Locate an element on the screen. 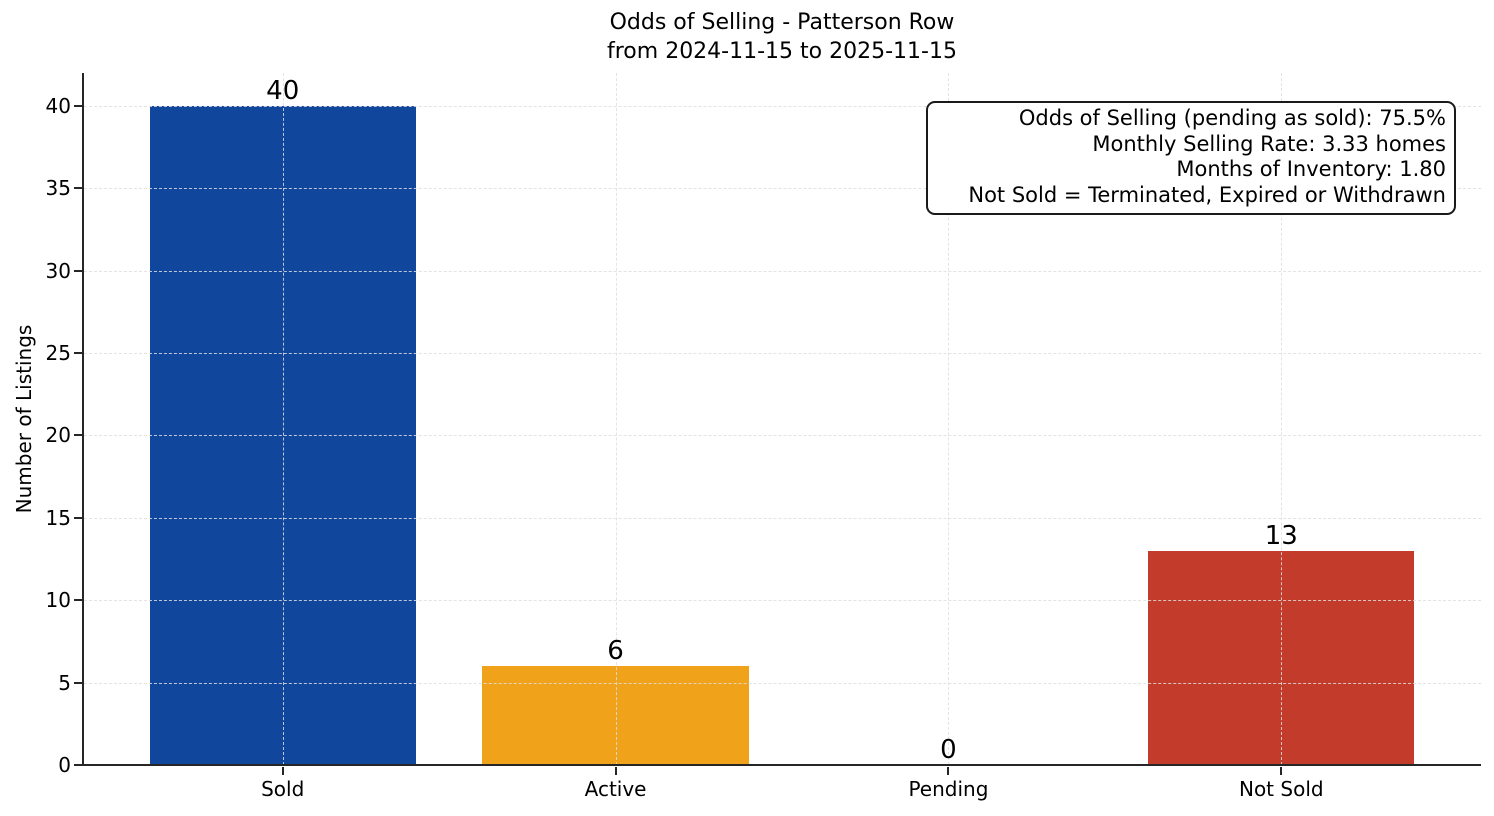 The height and width of the screenshot is (816, 1494). v-gridline-active is located at coordinates (616, 419).